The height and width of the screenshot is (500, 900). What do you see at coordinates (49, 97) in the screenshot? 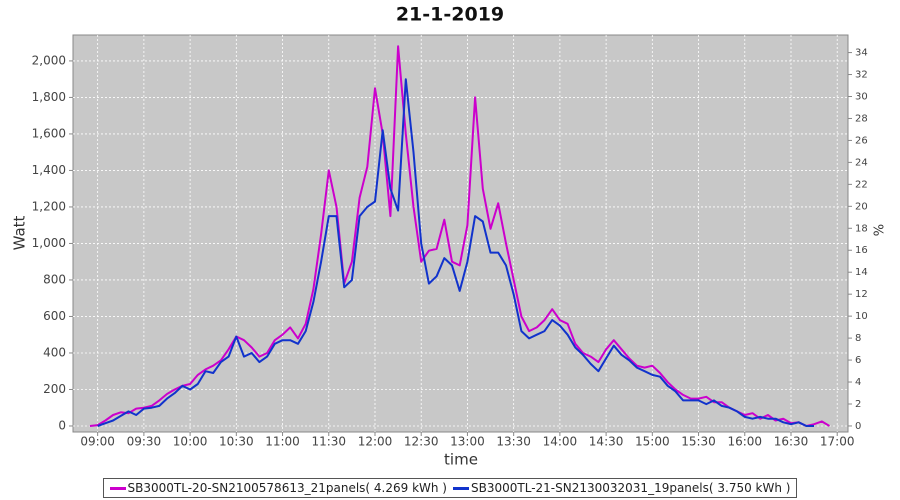
I see `y-tick-label: 1,800` at bounding box center [49, 97].